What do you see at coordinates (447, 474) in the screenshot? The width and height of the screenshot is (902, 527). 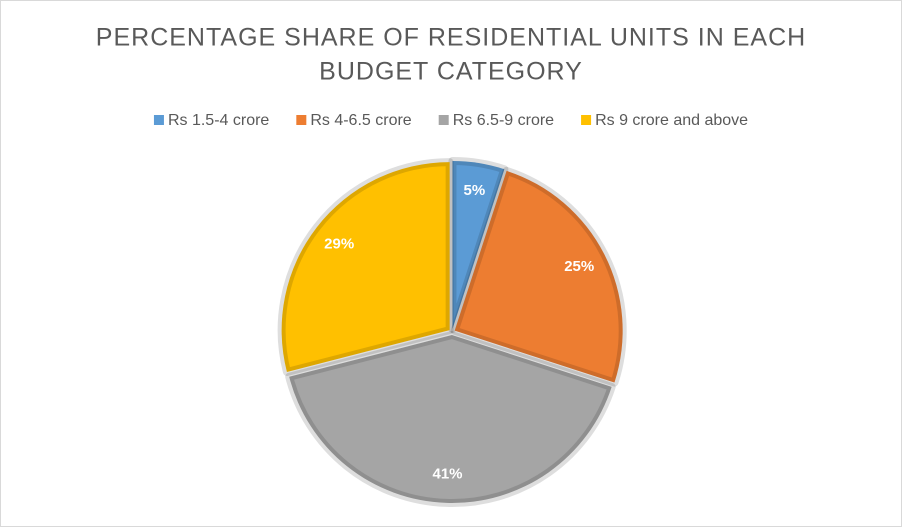 I see `data-label: 41%` at bounding box center [447, 474].